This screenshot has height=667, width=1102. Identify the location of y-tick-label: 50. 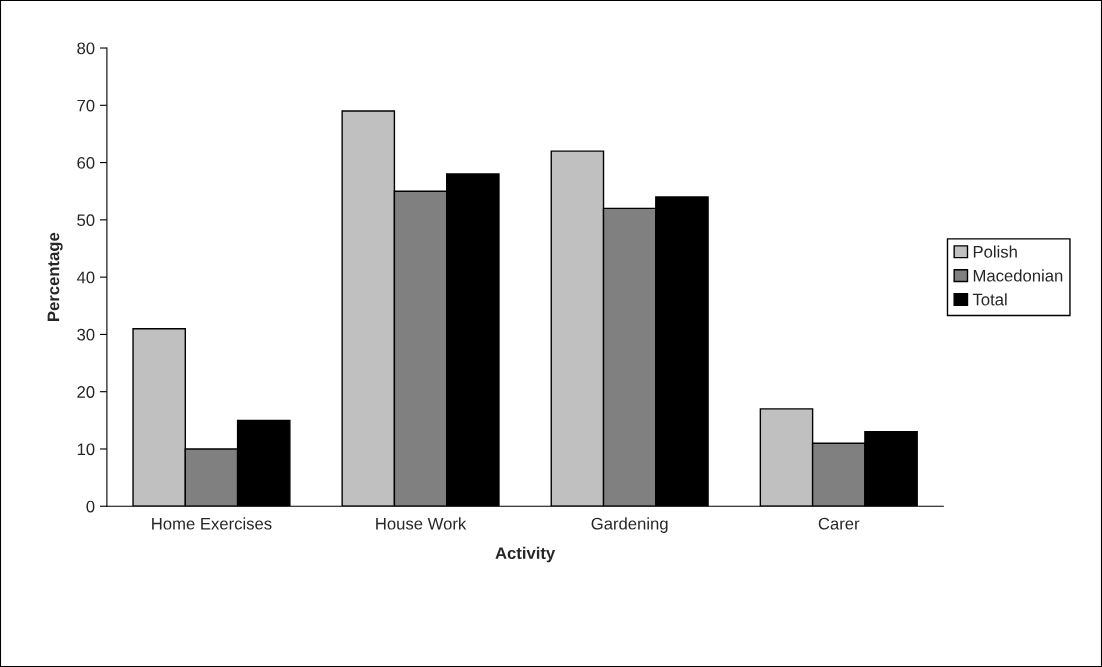
(86, 220).